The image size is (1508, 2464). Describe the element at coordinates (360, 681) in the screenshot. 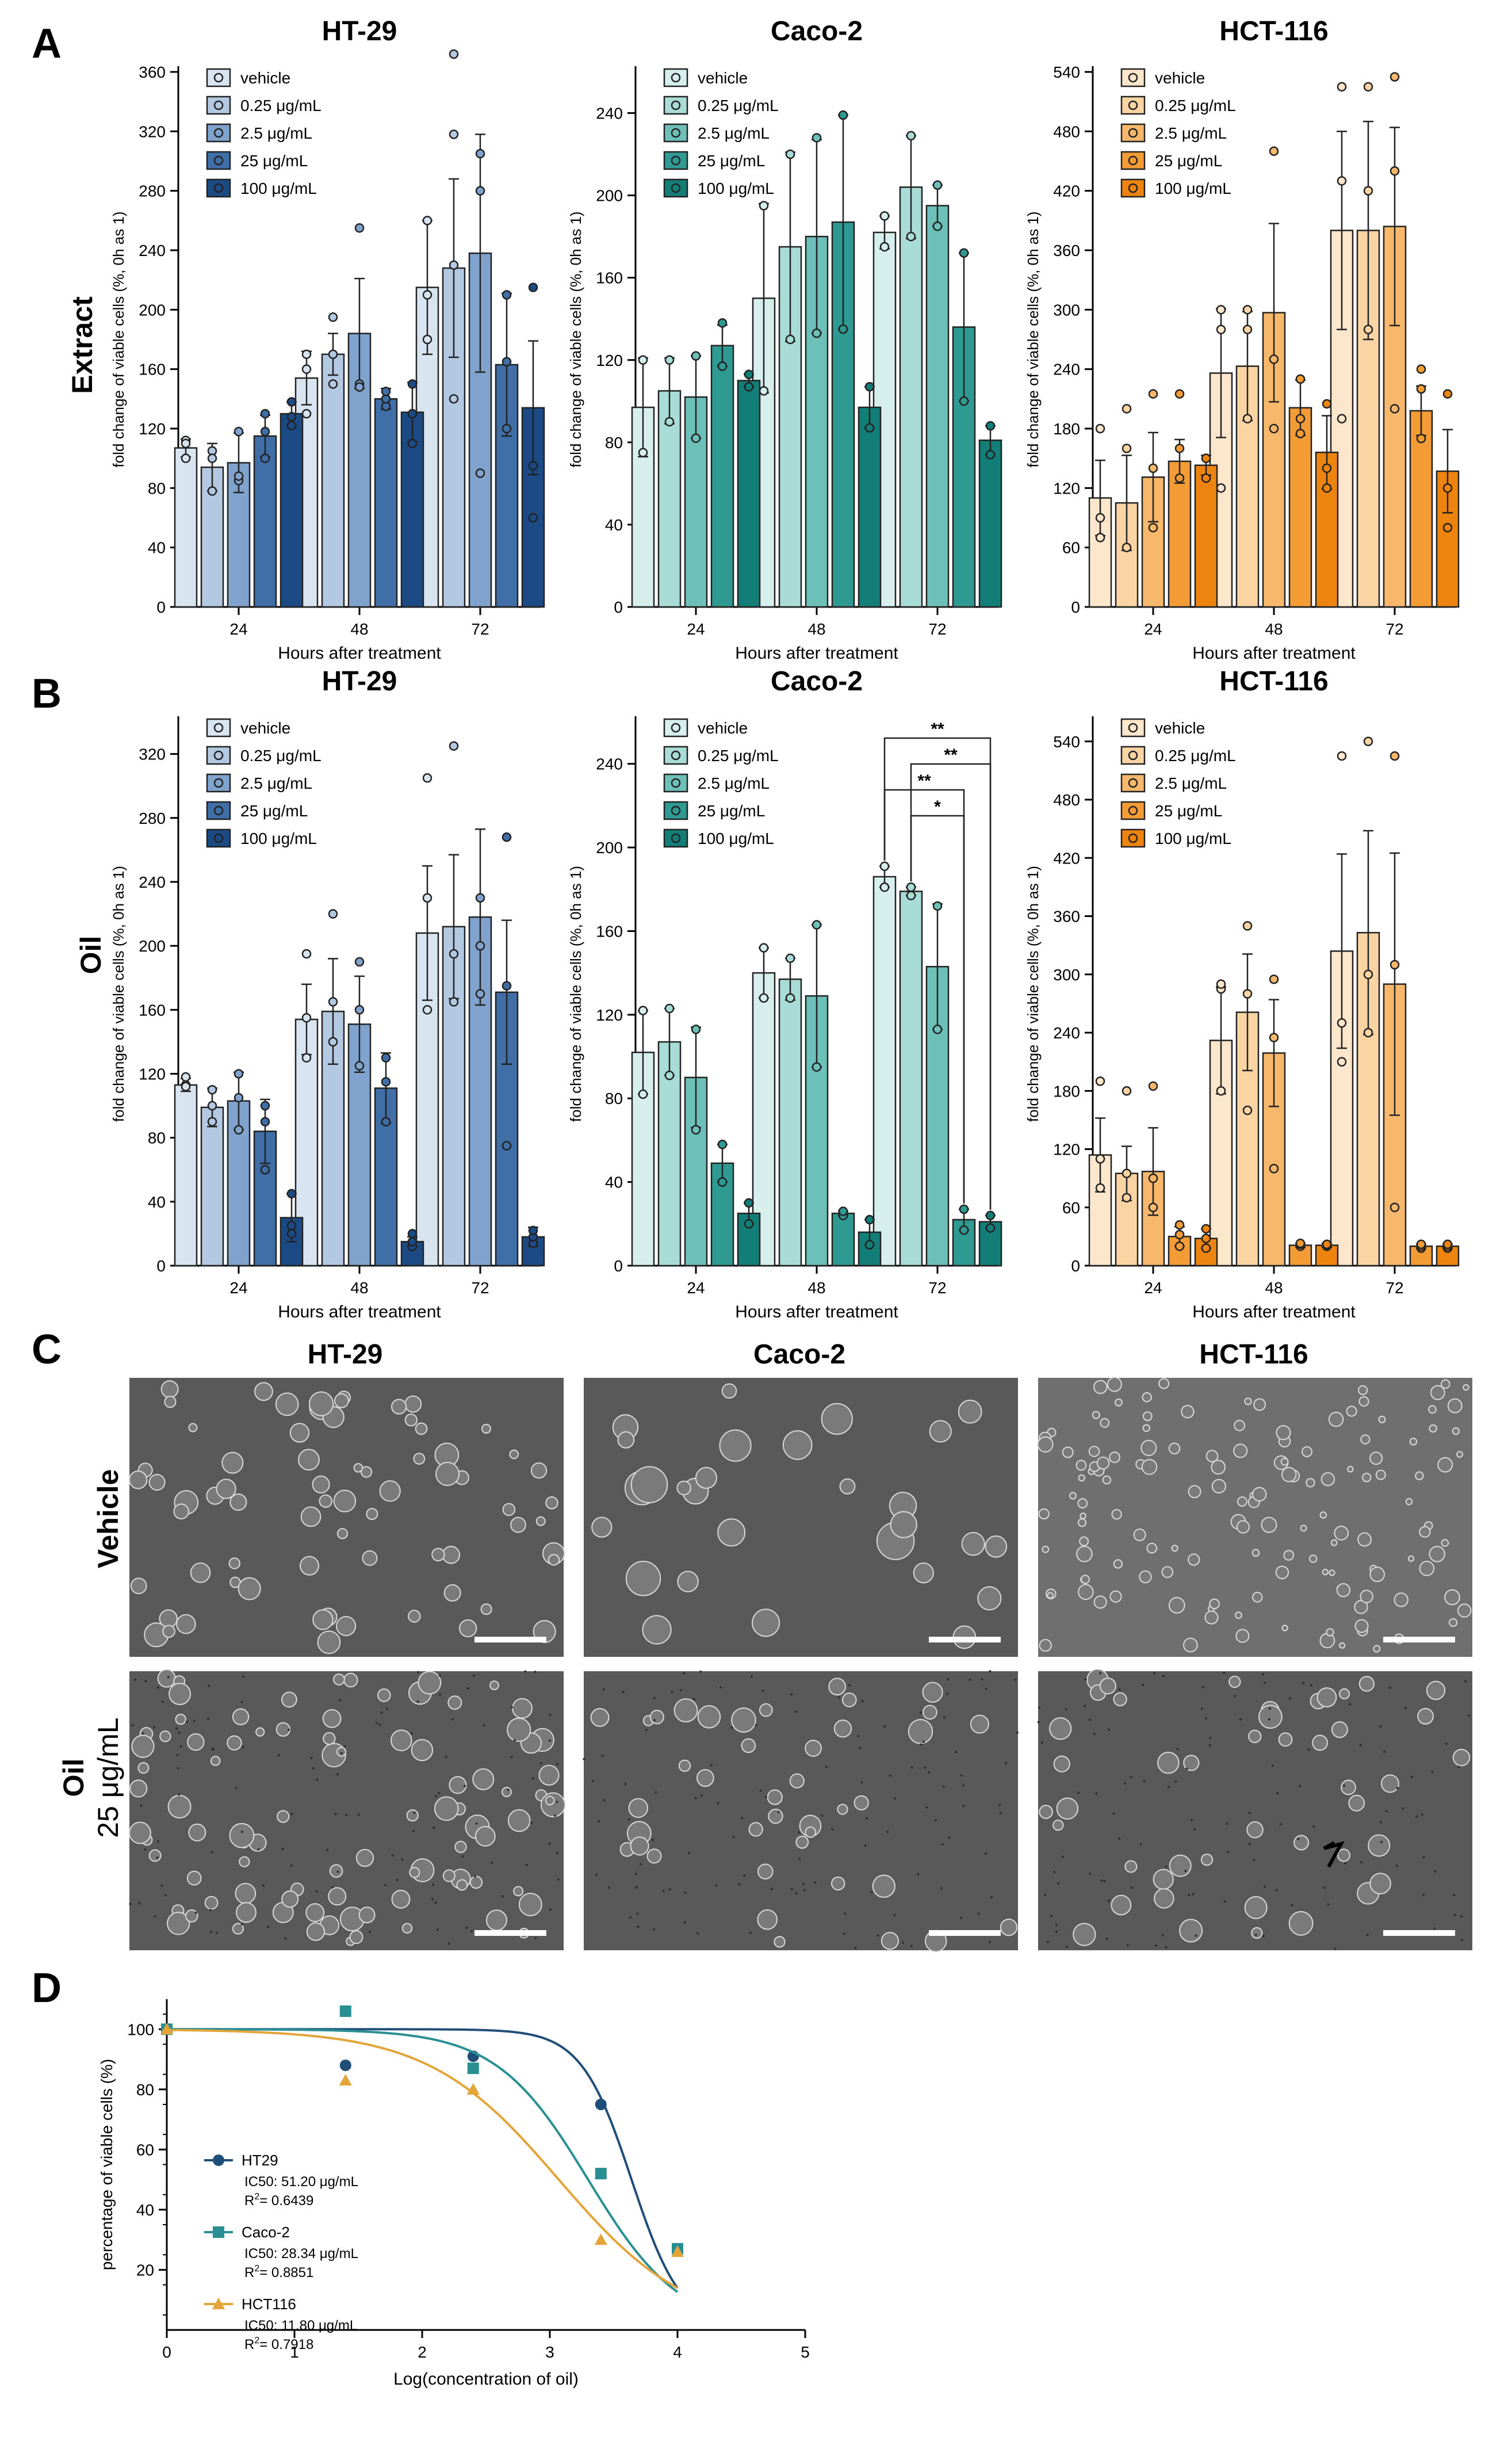

I see `chart-title: HT-29` at that location.